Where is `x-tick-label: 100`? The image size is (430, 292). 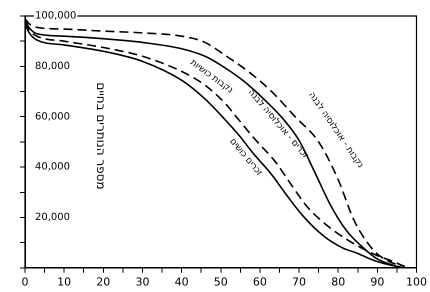
x-tick-label: 100 is located at coordinates (416, 281).